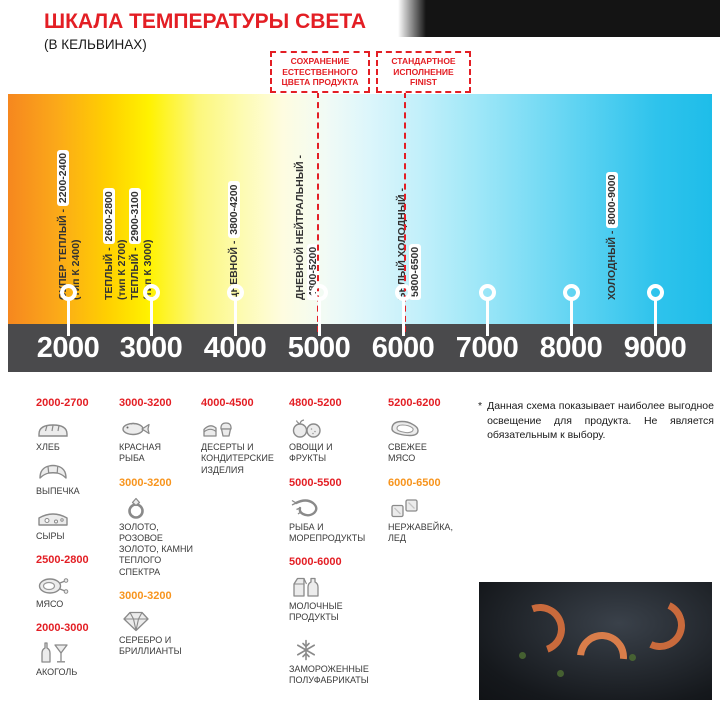 The image size is (720, 704). I want to click on snowflake-icon, so click(336, 650).